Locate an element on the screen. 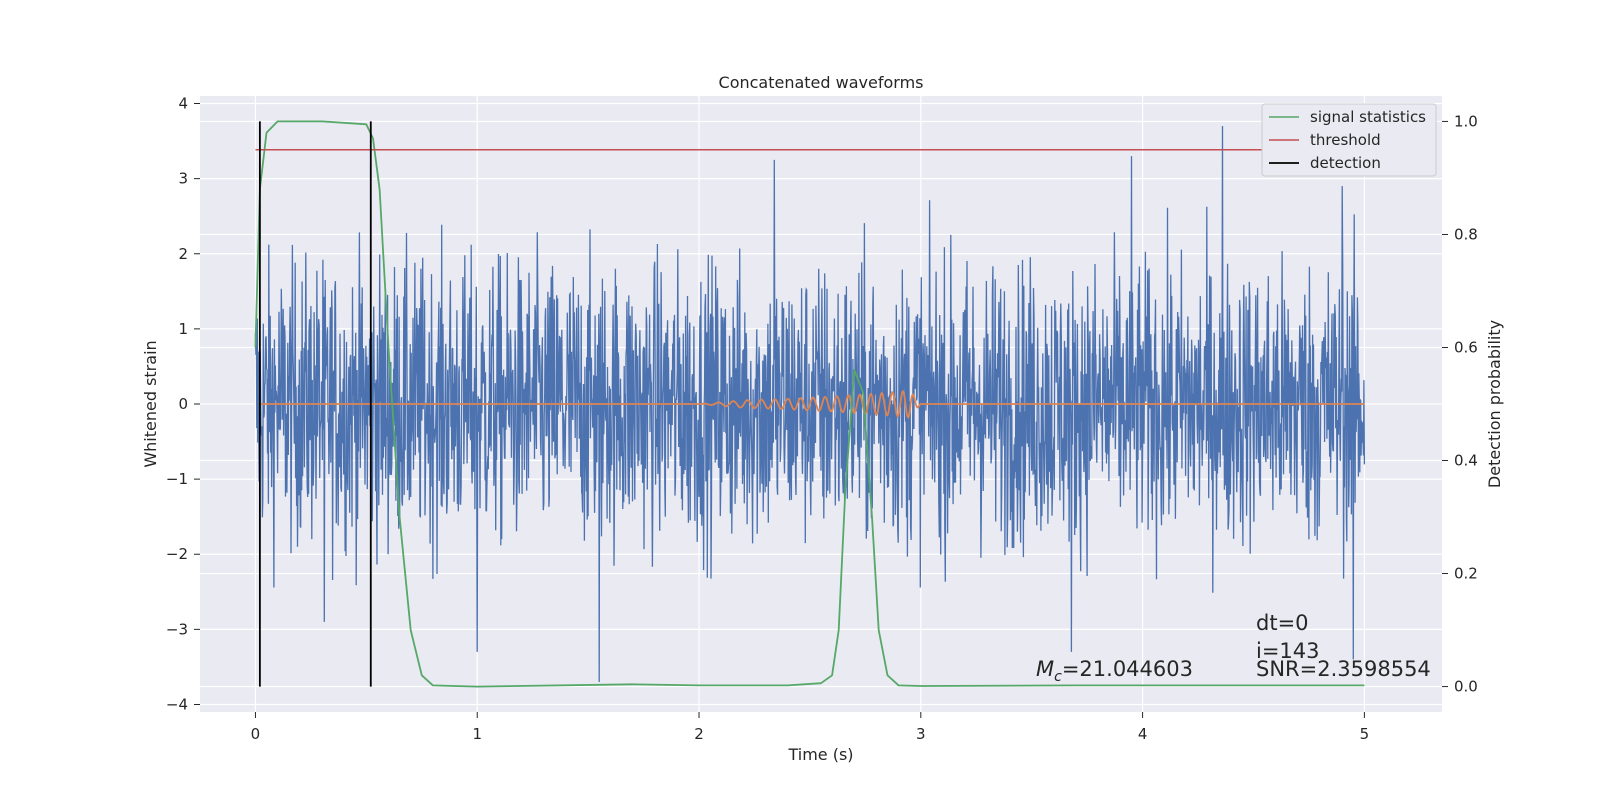 Image resolution: width=1600 pixels, height=804 pixels. x-tick-label: 0 is located at coordinates (256, 734).